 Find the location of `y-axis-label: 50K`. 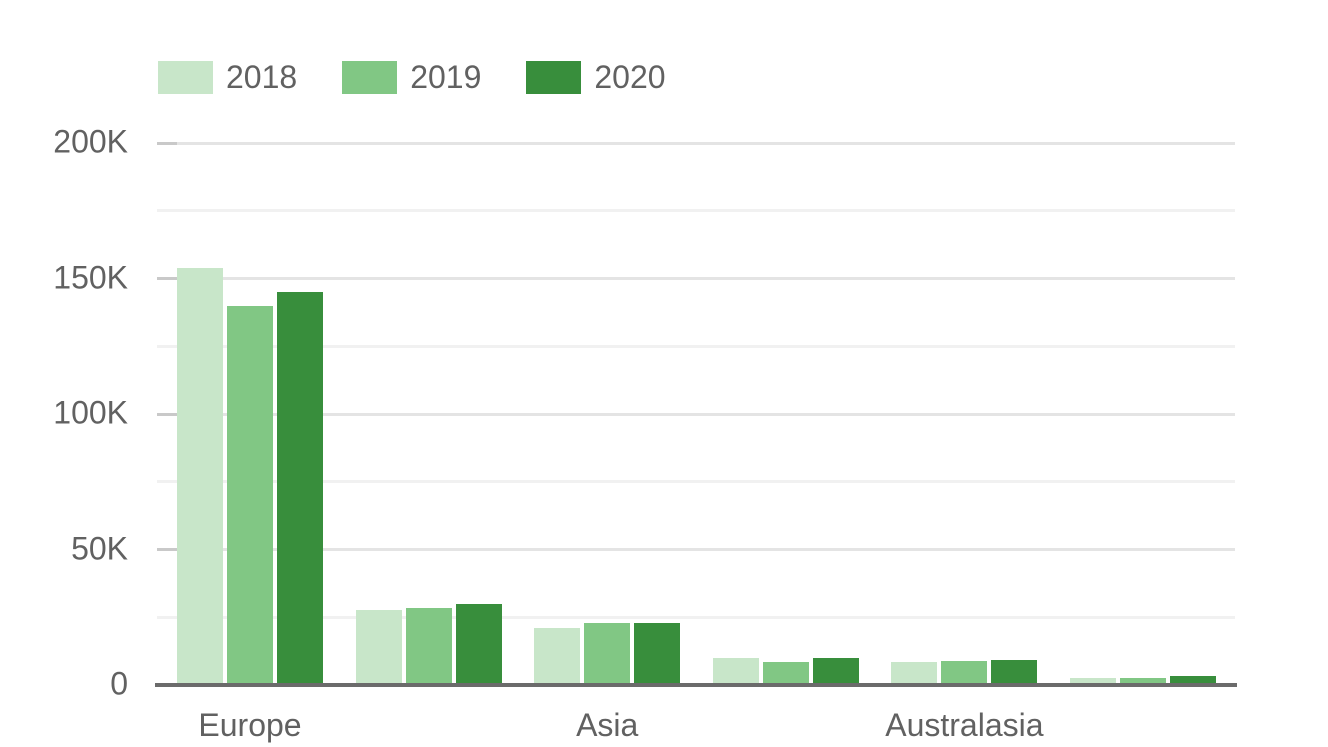

y-axis-label: 50K is located at coordinates (99, 547).